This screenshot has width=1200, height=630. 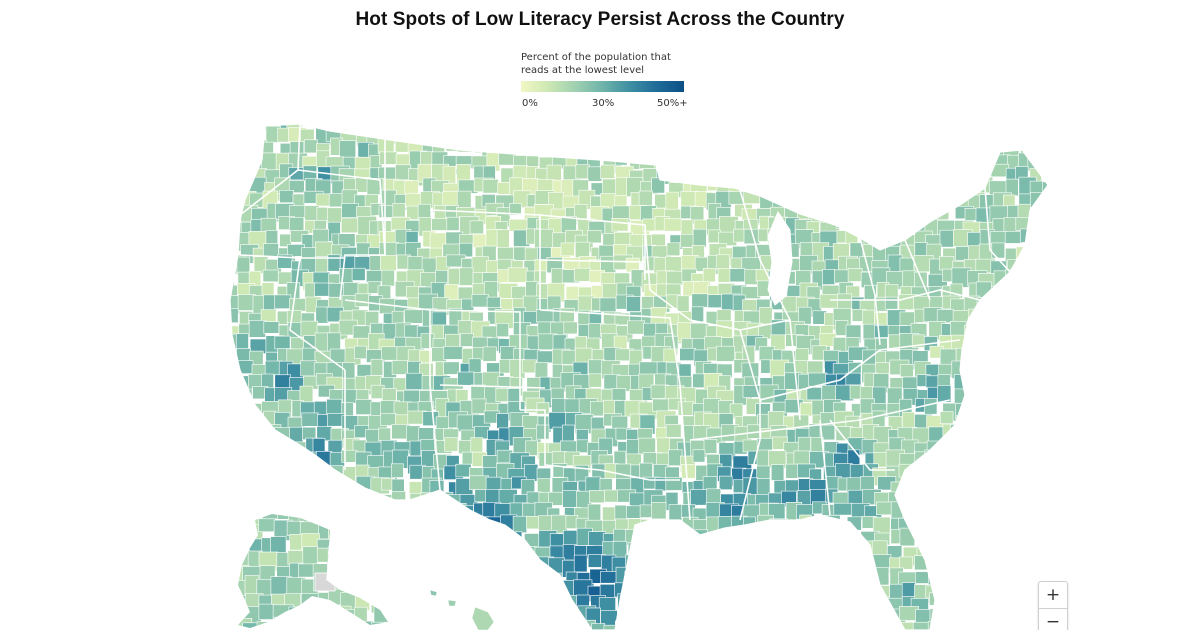 What do you see at coordinates (452, 603) in the screenshot?
I see `hawaii-island` at bounding box center [452, 603].